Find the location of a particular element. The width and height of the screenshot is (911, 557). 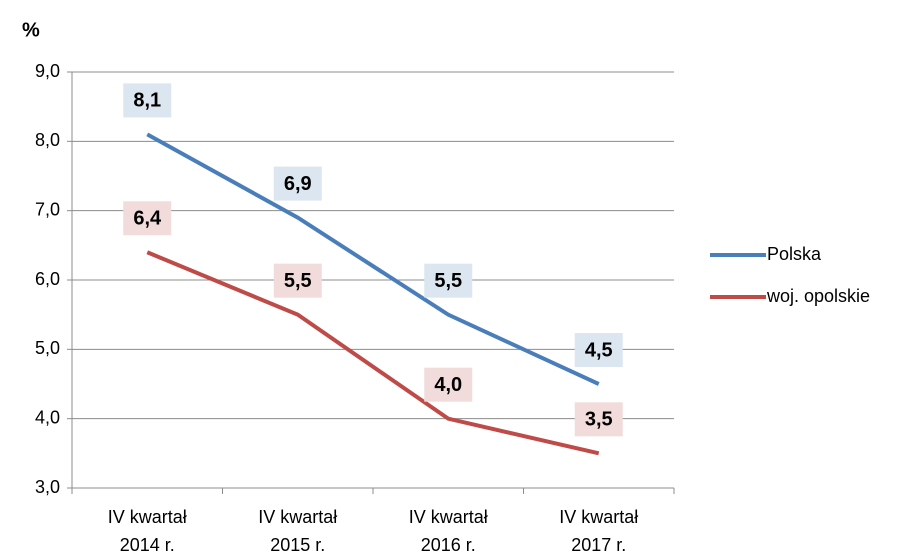

x-tick-label: IV kwartał 2016 r. is located at coordinates (448, 531).